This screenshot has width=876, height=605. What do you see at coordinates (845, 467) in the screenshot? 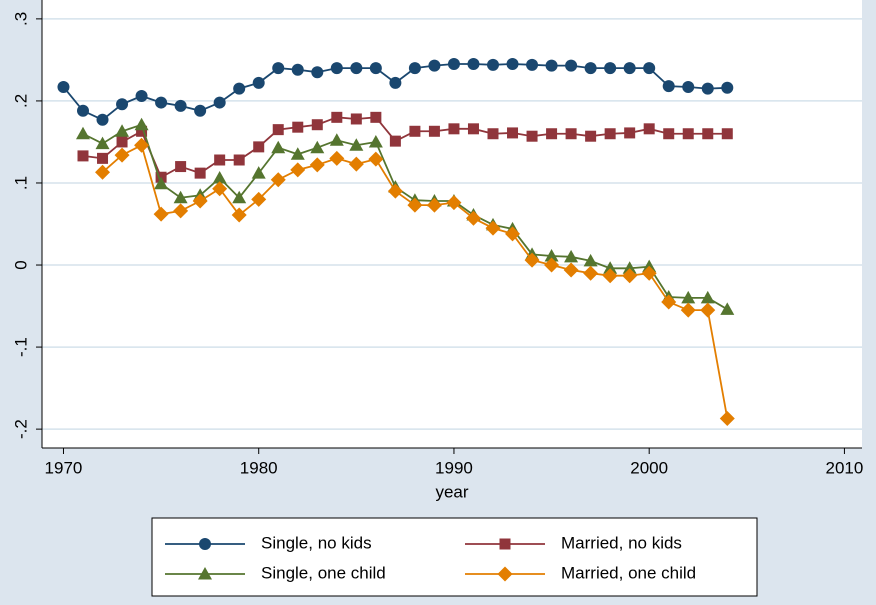
I see `x-tick-label: 2010` at bounding box center [845, 467].